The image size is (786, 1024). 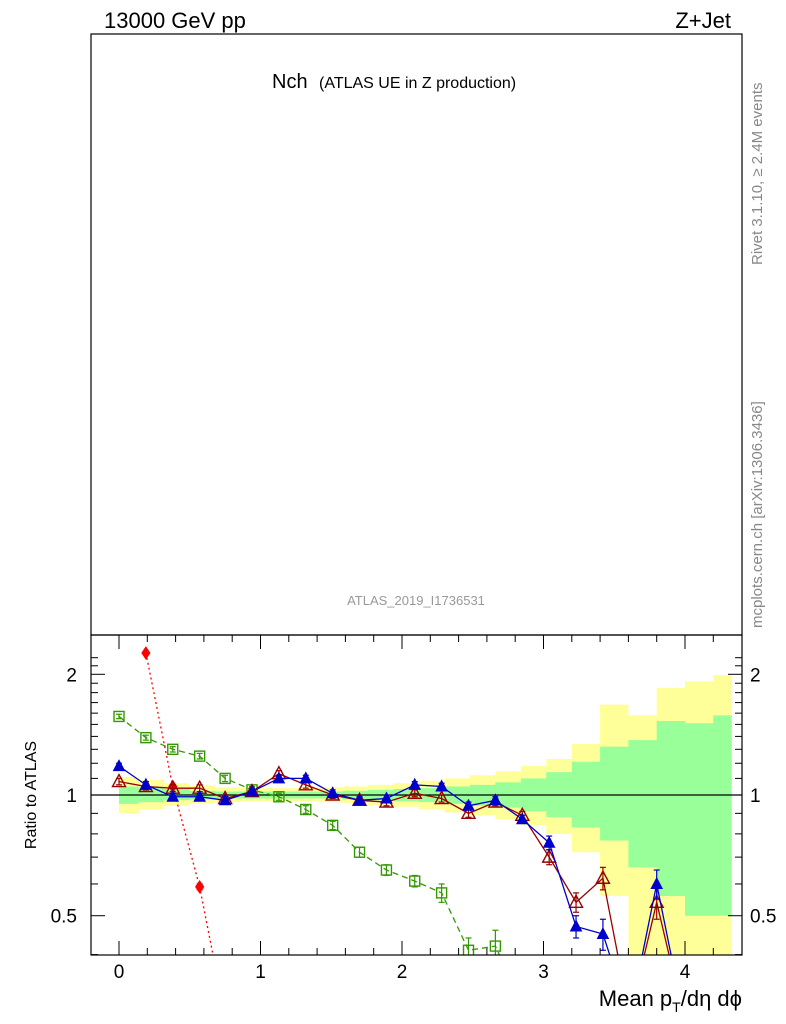 I want to click on y-tick-label-right: 2, so click(x=755, y=675).